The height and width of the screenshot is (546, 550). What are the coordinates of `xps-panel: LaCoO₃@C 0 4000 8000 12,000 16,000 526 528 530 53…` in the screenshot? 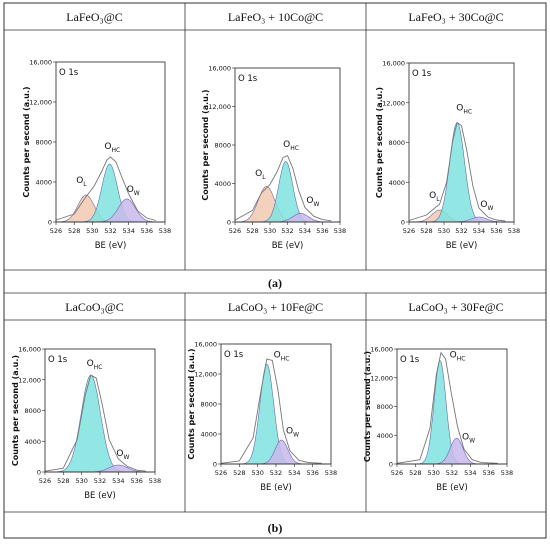 It's located at (86, 400).